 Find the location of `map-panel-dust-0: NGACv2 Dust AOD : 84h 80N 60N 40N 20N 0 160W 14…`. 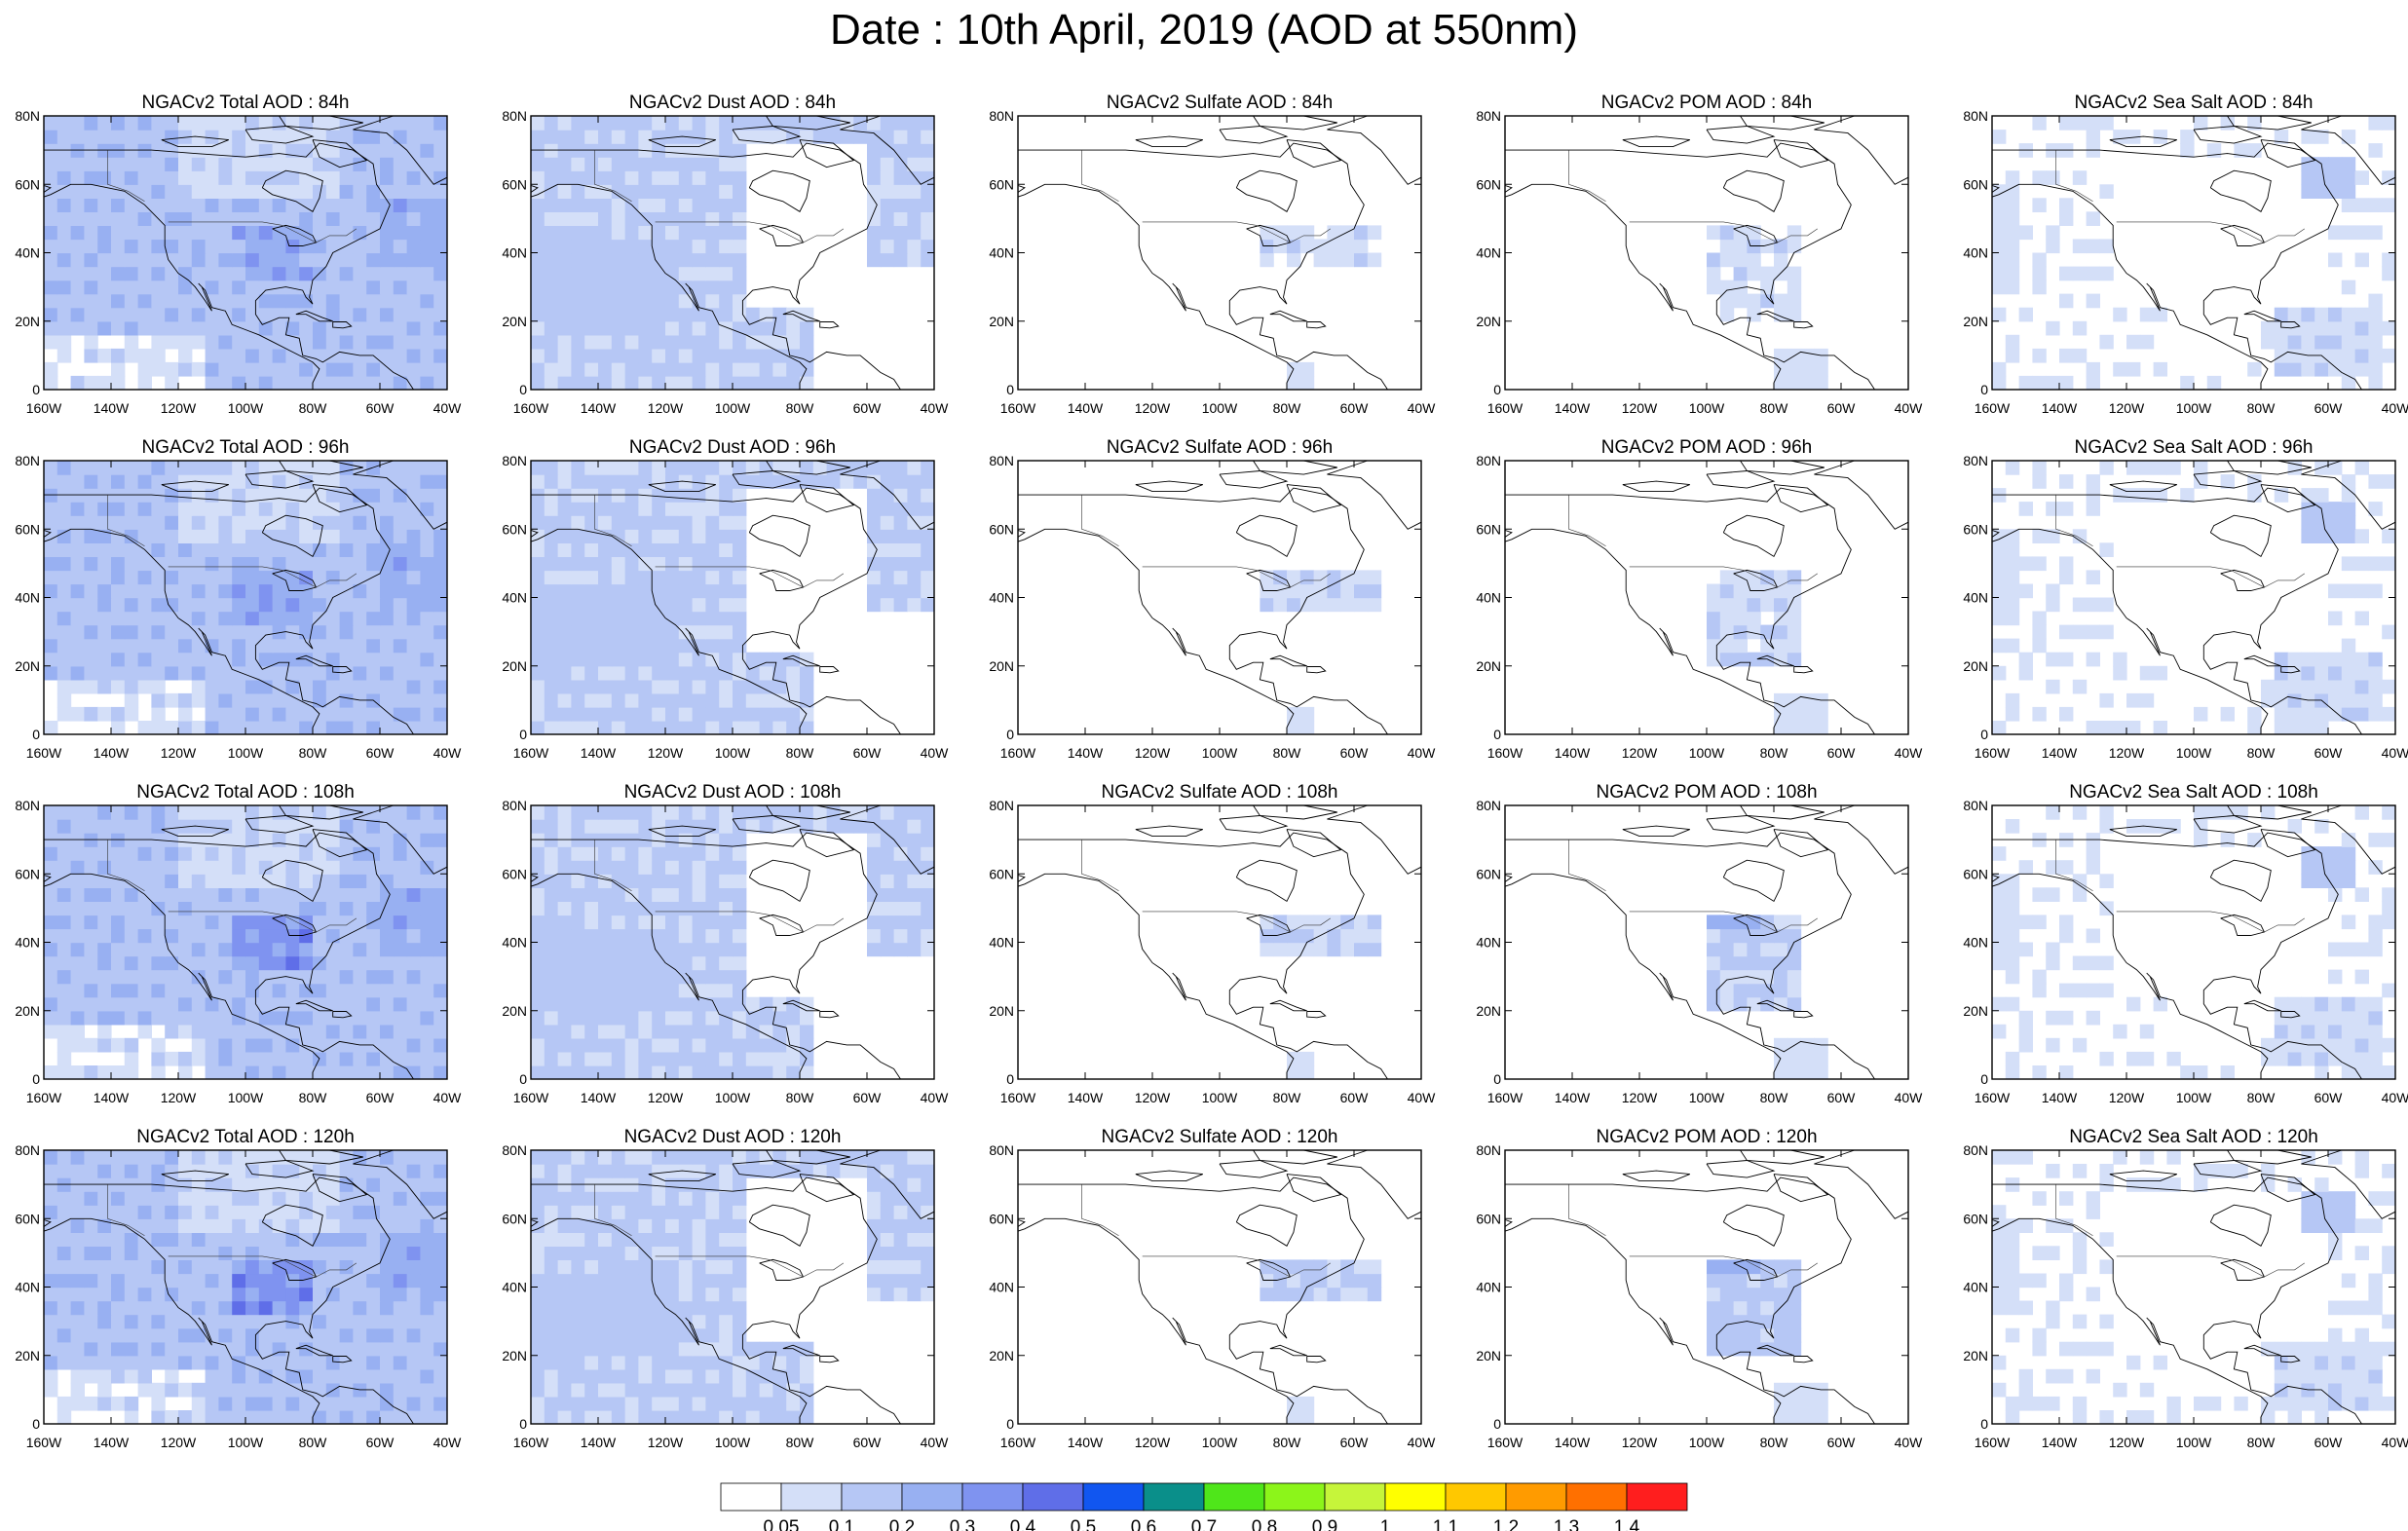

map-panel-dust-0: NGACv2 Dust AOD : 84h 80N 60N 40N 20N 0 160W 14… is located at coordinates (725, 254).